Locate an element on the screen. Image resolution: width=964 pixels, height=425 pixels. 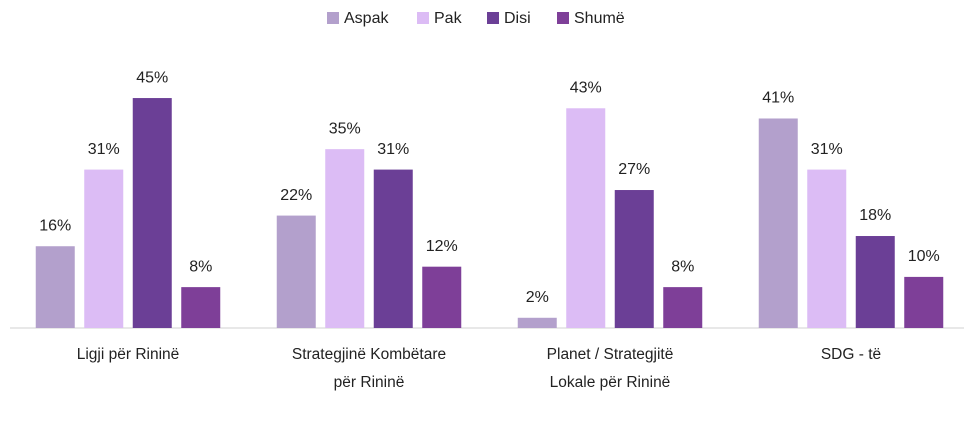
data-label: 27% is located at coordinates (634, 169).